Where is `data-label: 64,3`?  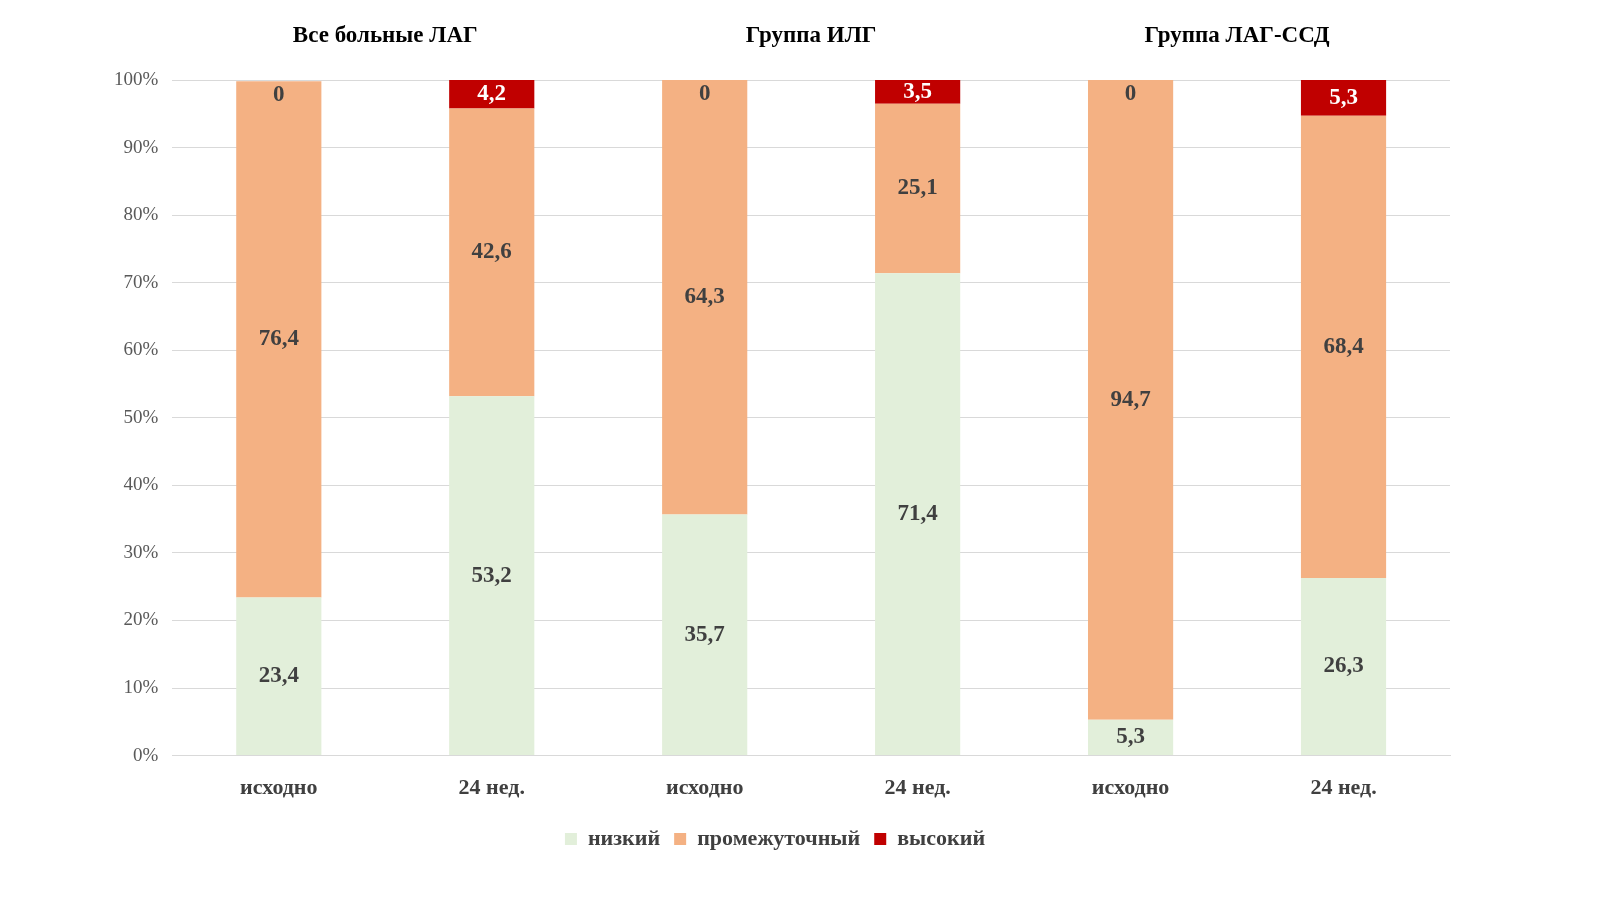
data-label: 64,3 is located at coordinates (704, 296).